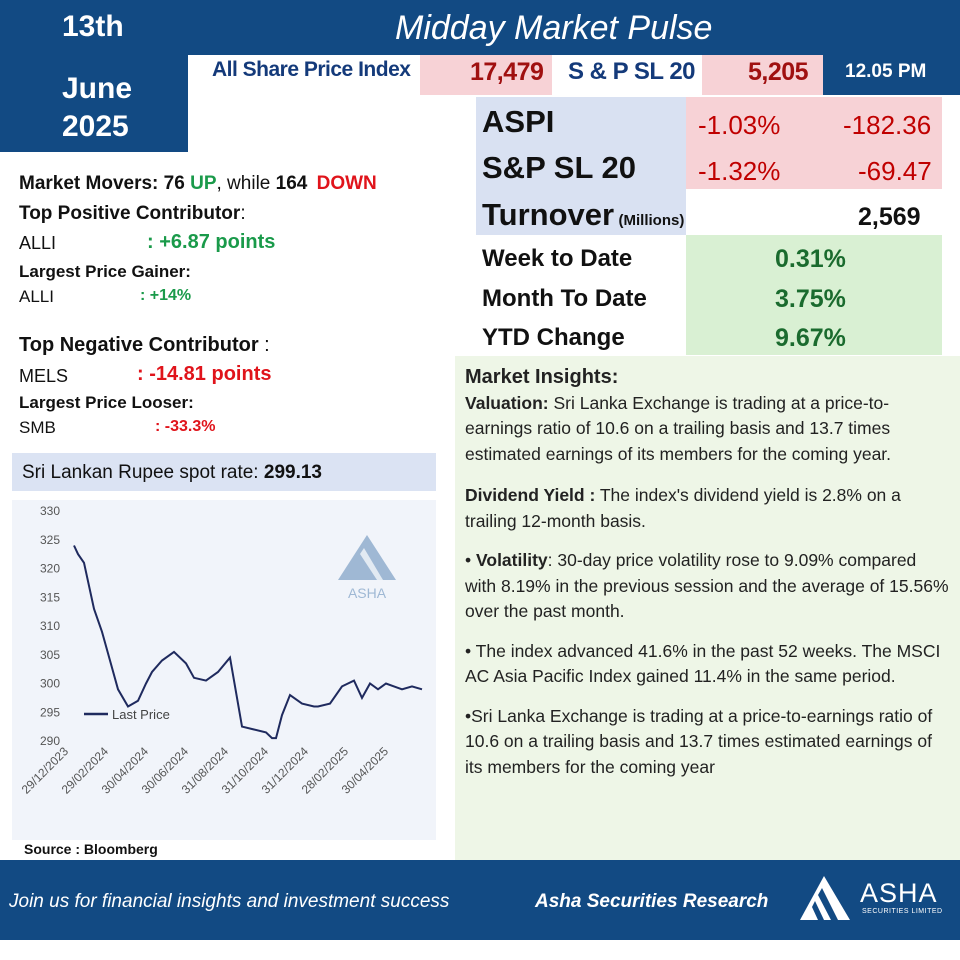 Image resolution: width=960 pixels, height=960 pixels. I want to click on sp-points: -69.47, so click(895, 171).